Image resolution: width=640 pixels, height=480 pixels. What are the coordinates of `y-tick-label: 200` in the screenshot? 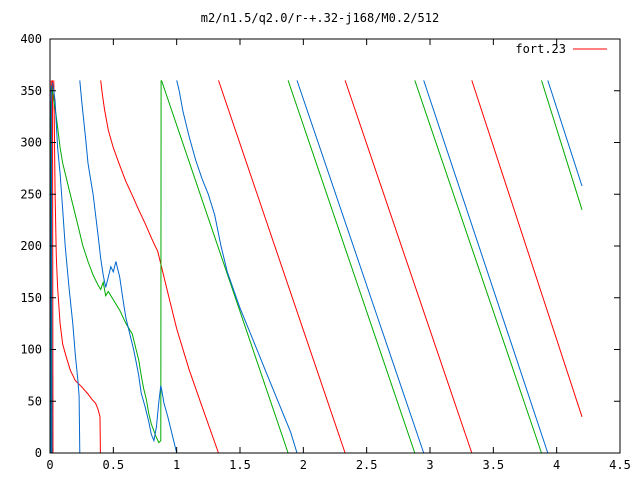 It's located at (31, 246).